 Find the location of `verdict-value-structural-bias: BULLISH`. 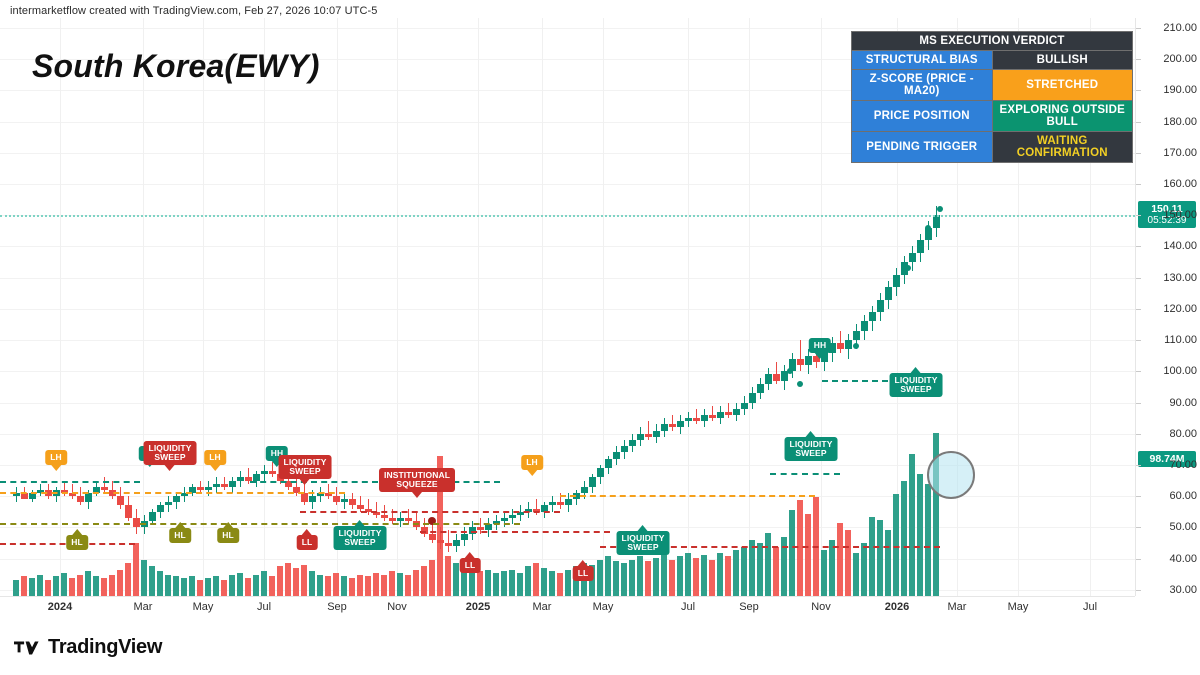

verdict-value-structural-bias: BULLISH is located at coordinates (1062, 60).